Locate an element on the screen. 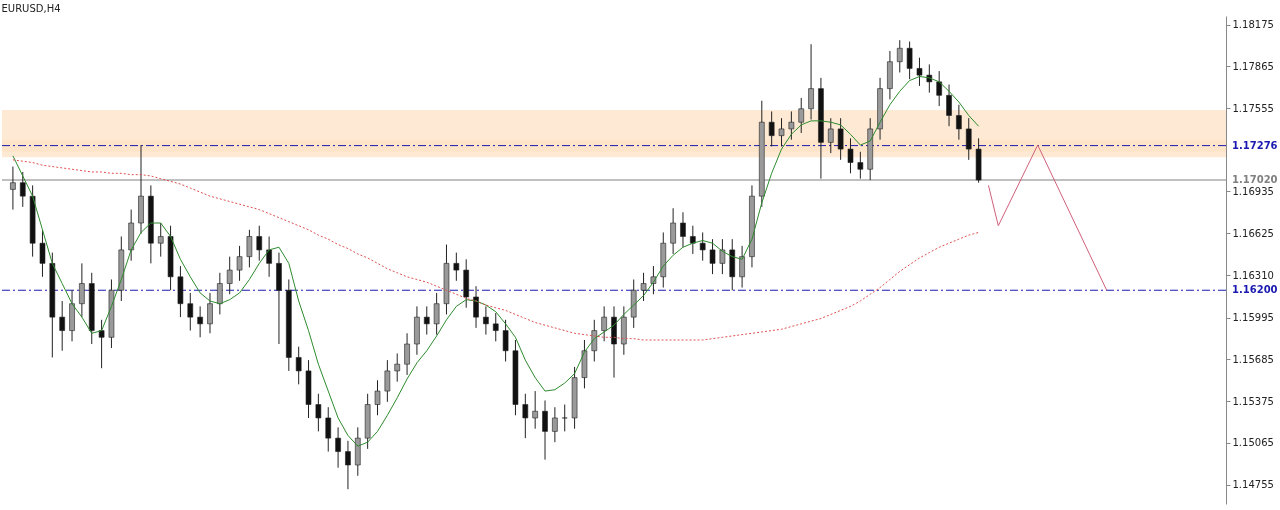 The height and width of the screenshot is (510, 1280). y-tick-label: 1.16935 is located at coordinates (1253, 191).